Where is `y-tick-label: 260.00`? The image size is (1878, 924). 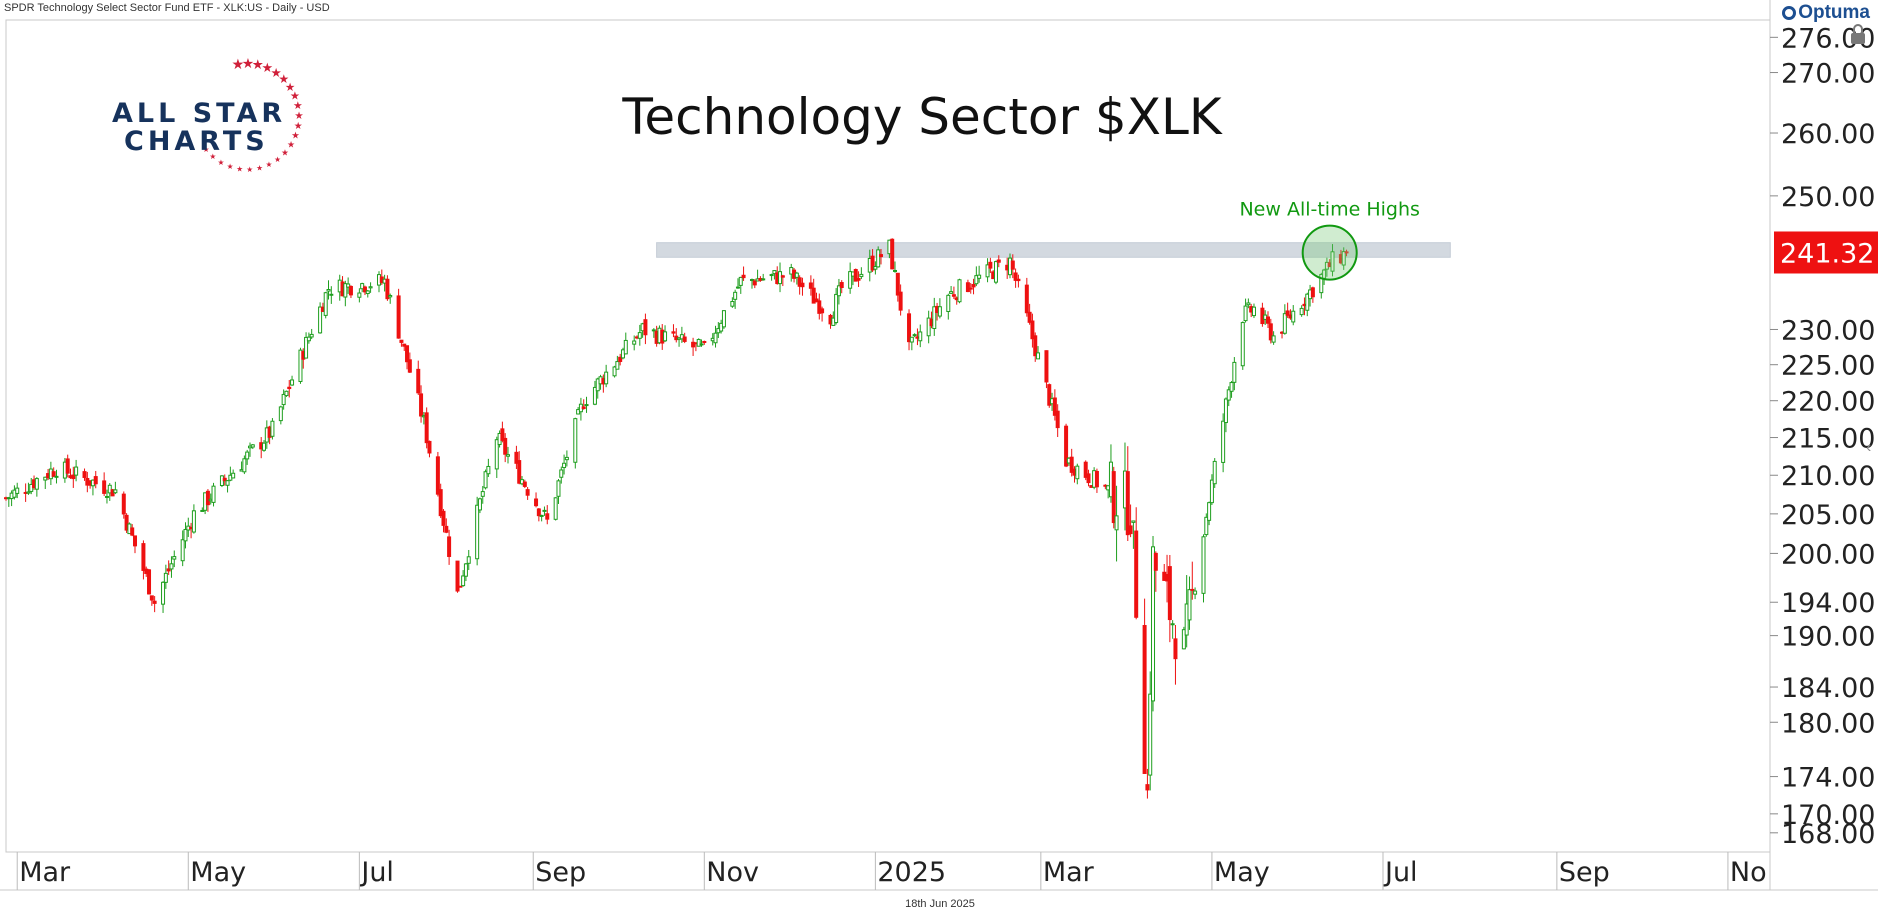 y-tick-label: 260.00 is located at coordinates (1828, 134).